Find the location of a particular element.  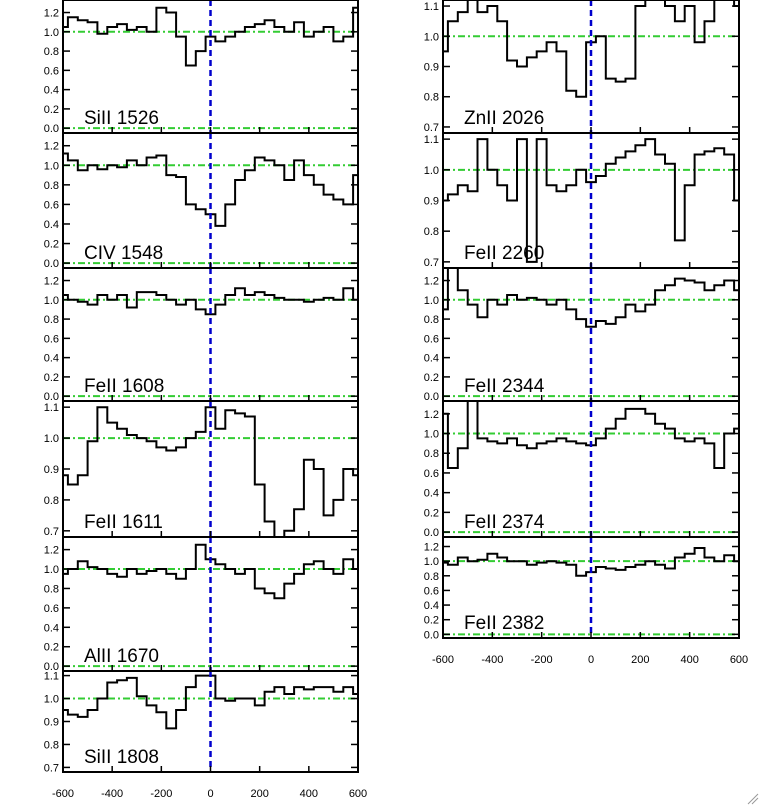

panel-siii-1808: 0.7 0.8 0.9 1.0 1.1 SiII 1808 is located at coordinates (201, 722).